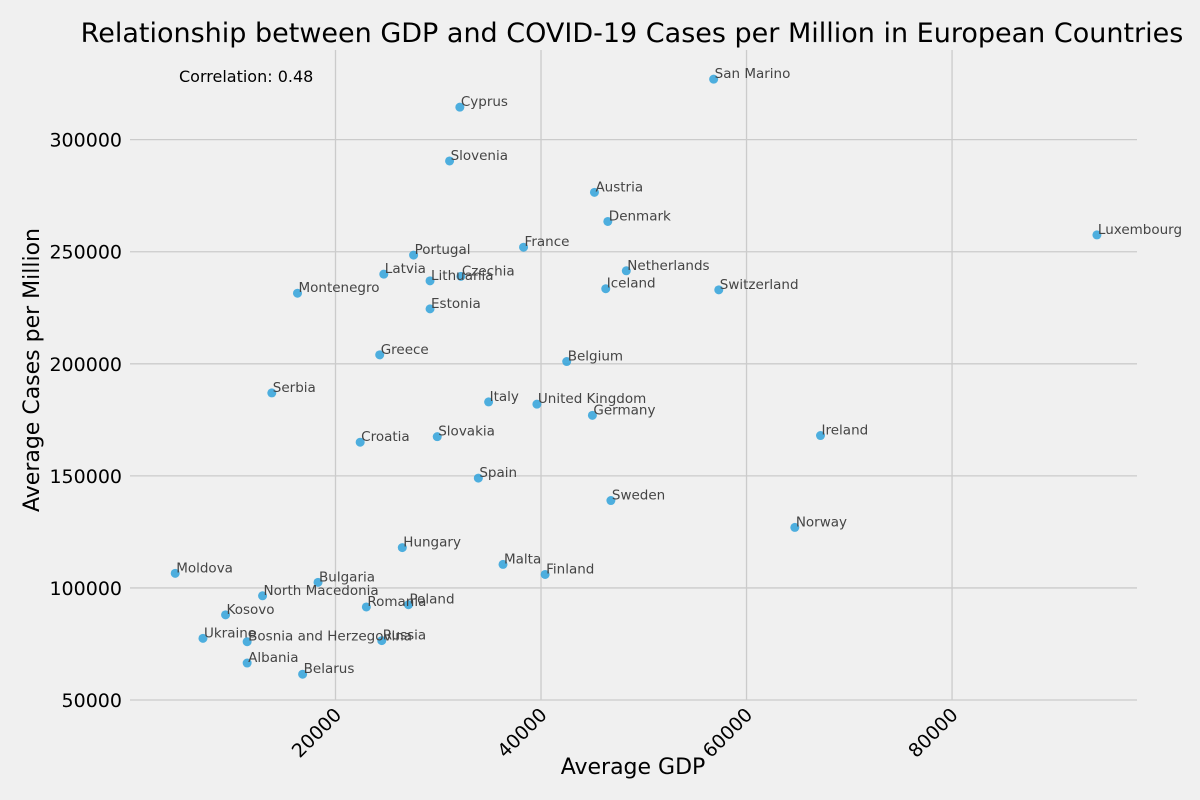 This screenshot has height=800, width=1200. Describe the element at coordinates (273, 658) in the screenshot. I see `point-label: Albania` at that location.